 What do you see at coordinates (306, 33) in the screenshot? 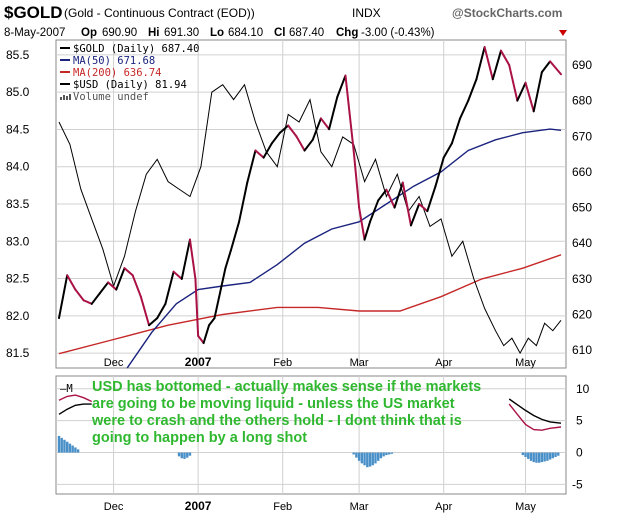
I see `close-value: 687.40` at bounding box center [306, 33].